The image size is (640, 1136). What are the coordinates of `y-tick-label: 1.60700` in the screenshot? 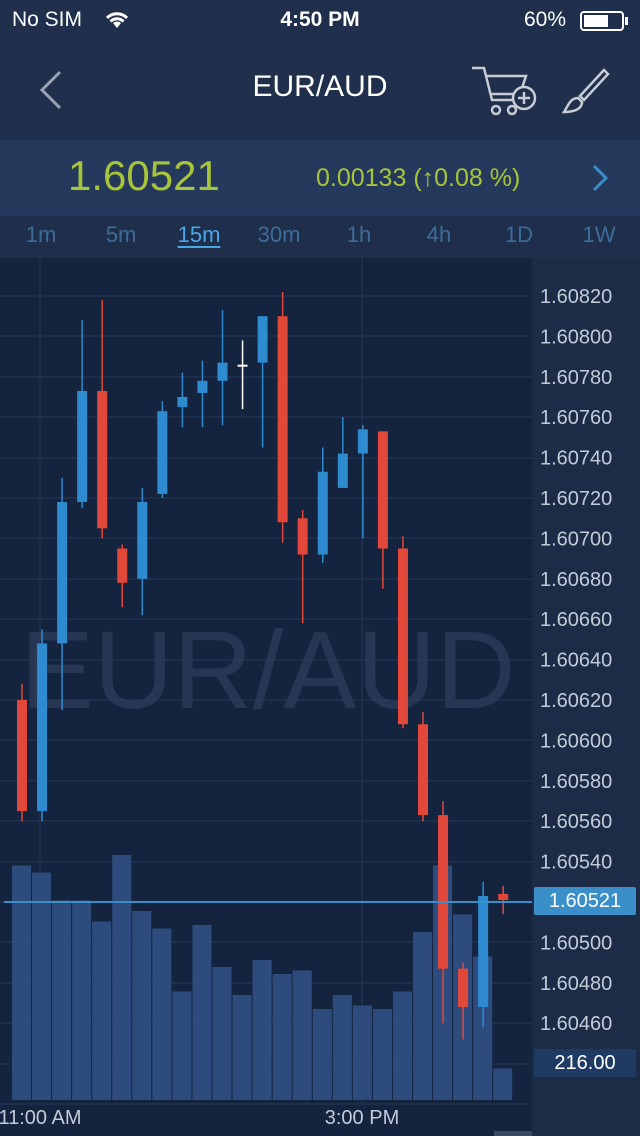 It's located at (576, 539).